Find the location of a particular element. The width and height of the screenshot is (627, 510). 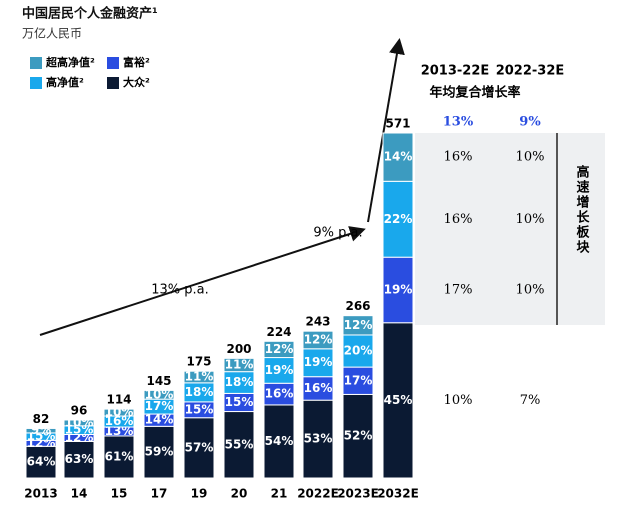

total-label: 114 is located at coordinates (118, 400).